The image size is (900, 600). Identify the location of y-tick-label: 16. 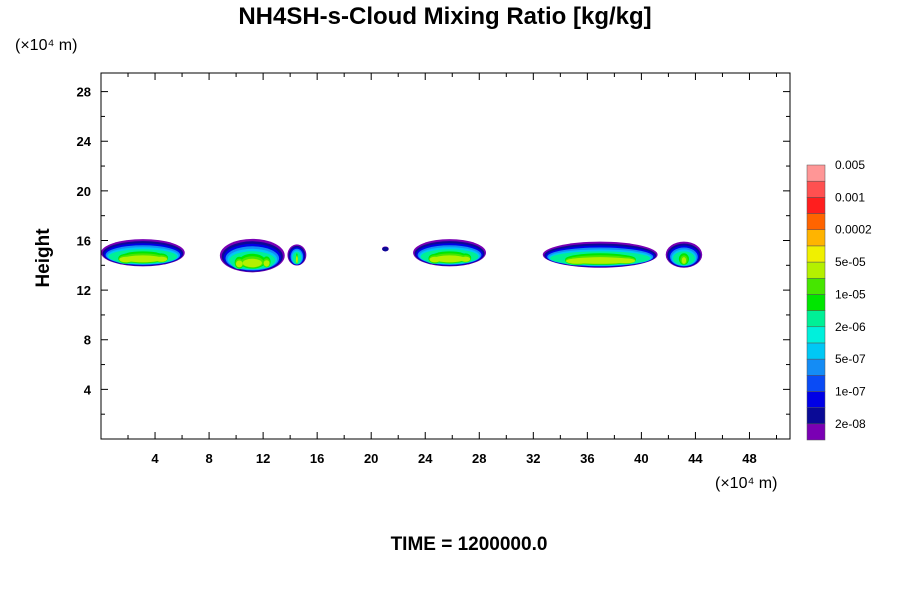
(84, 240).